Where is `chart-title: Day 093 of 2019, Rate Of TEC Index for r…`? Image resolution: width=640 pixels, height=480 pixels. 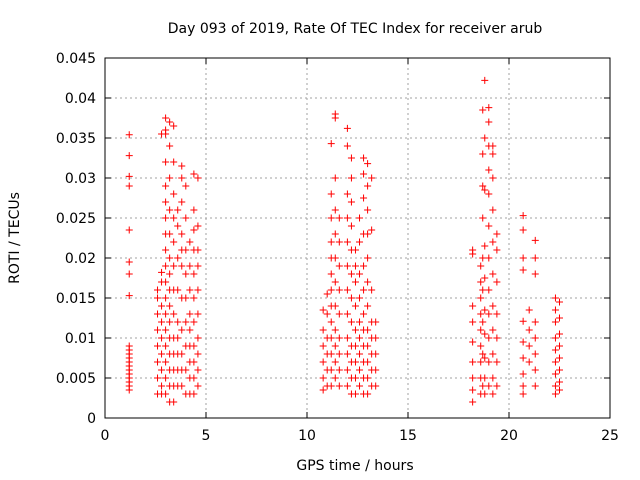 chart-title: Day 093 of 2019, Rate Of TEC Index for r… is located at coordinates (355, 29).